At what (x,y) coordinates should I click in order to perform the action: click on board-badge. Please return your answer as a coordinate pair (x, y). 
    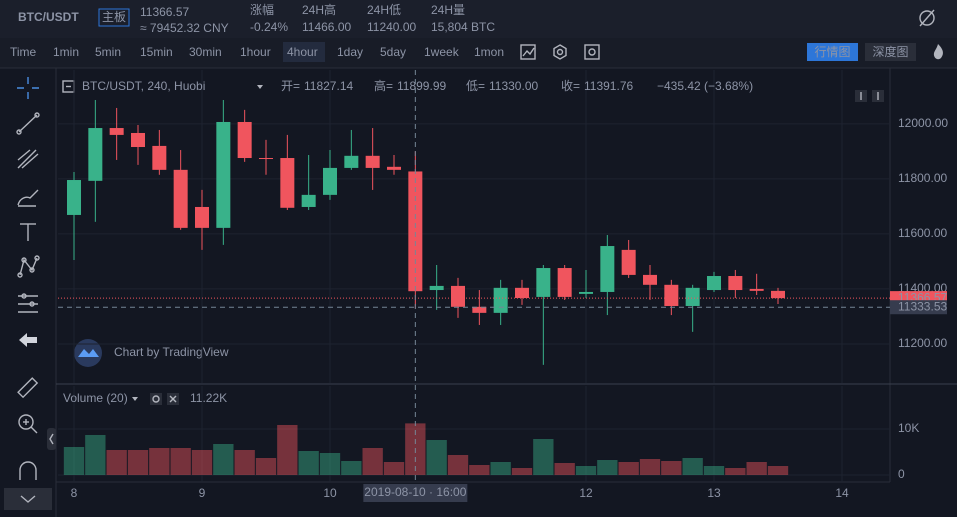
    Looking at the image, I should click on (114, 17).